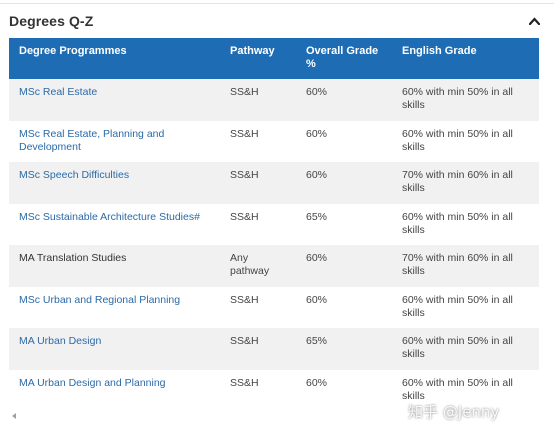  I want to click on pathway-cell: Any pathway, so click(250, 264).